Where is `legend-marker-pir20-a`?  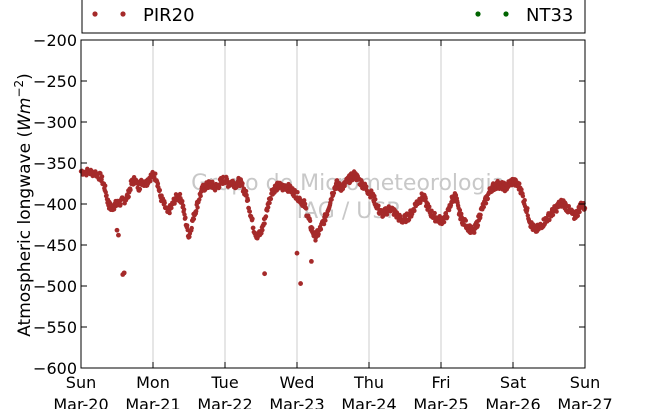 legend-marker-pir20-a is located at coordinates (95, 14).